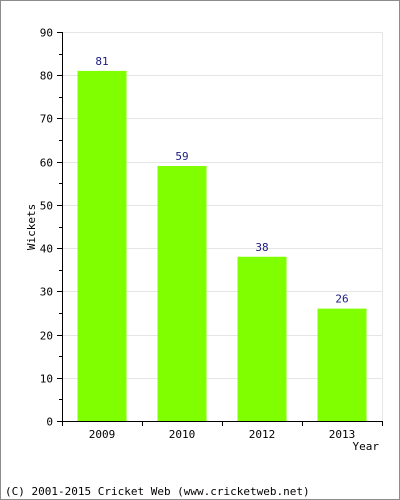 Image resolution: width=400 pixels, height=500 pixels. Describe the element at coordinates (341, 299) in the screenshot. I see `data-label: 26` at that location.